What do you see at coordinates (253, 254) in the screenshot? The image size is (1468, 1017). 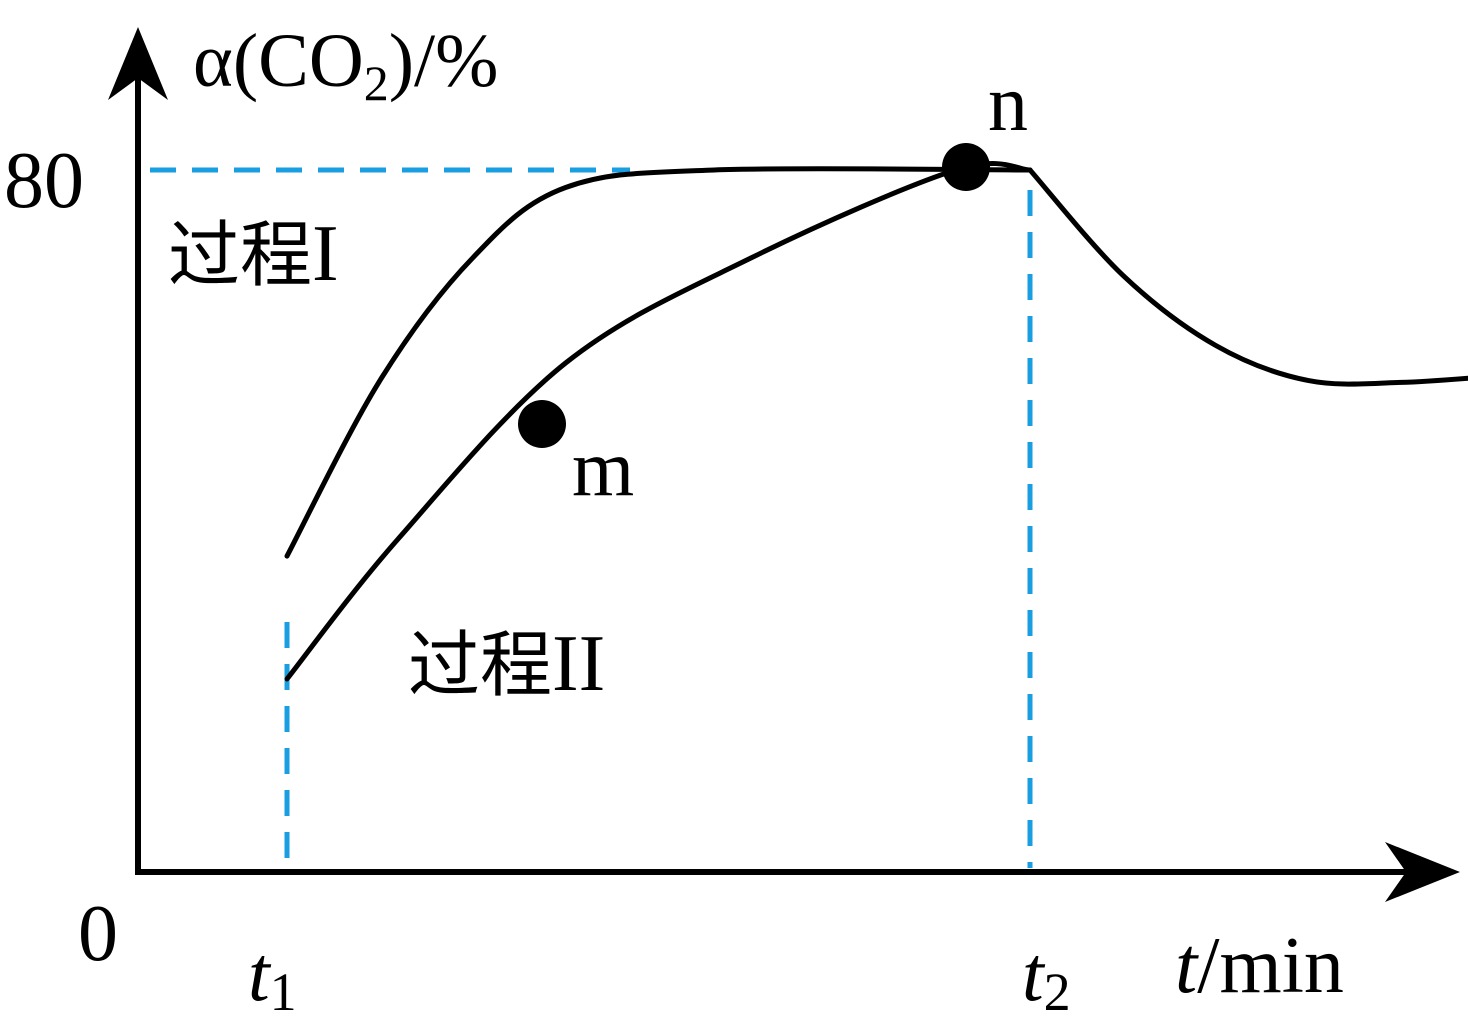 I see `series-label-process-1: 过程I` at bounding box center [253, 254].